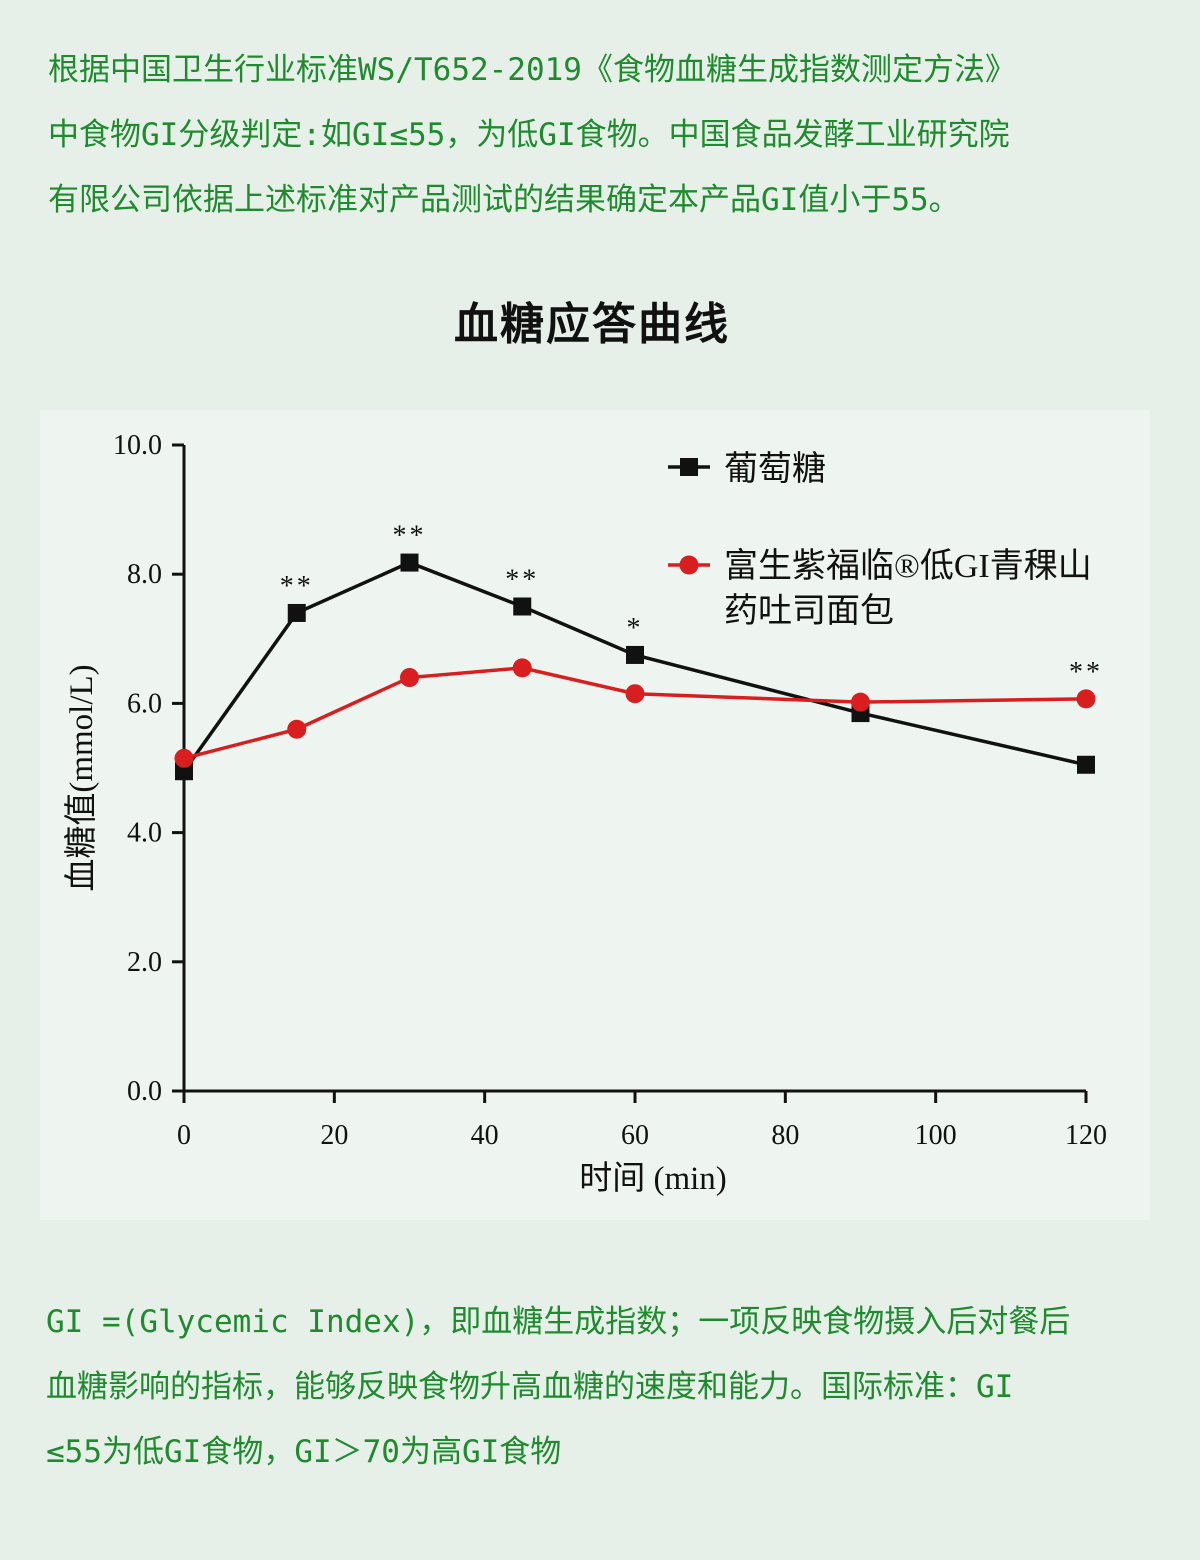 Image resolution: width=1200 pixels, height=1560 pixels. I want to click on x-tick-label: 80, so click(785, 1135).